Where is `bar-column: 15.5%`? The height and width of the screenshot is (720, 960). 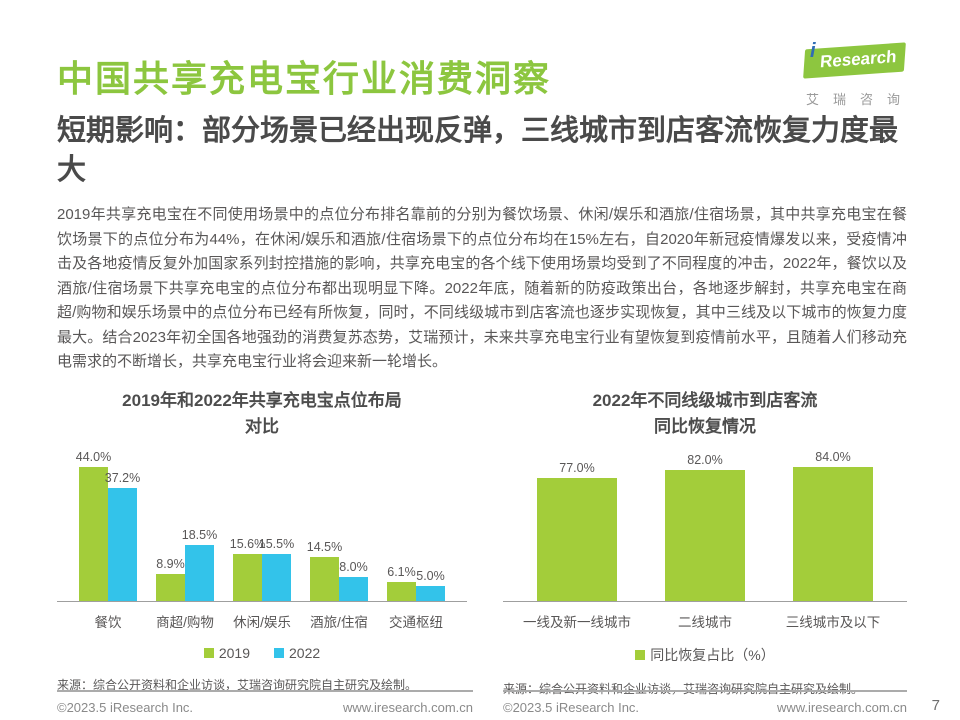
bar-column: 15.5% is located at coordinates (276, 568).